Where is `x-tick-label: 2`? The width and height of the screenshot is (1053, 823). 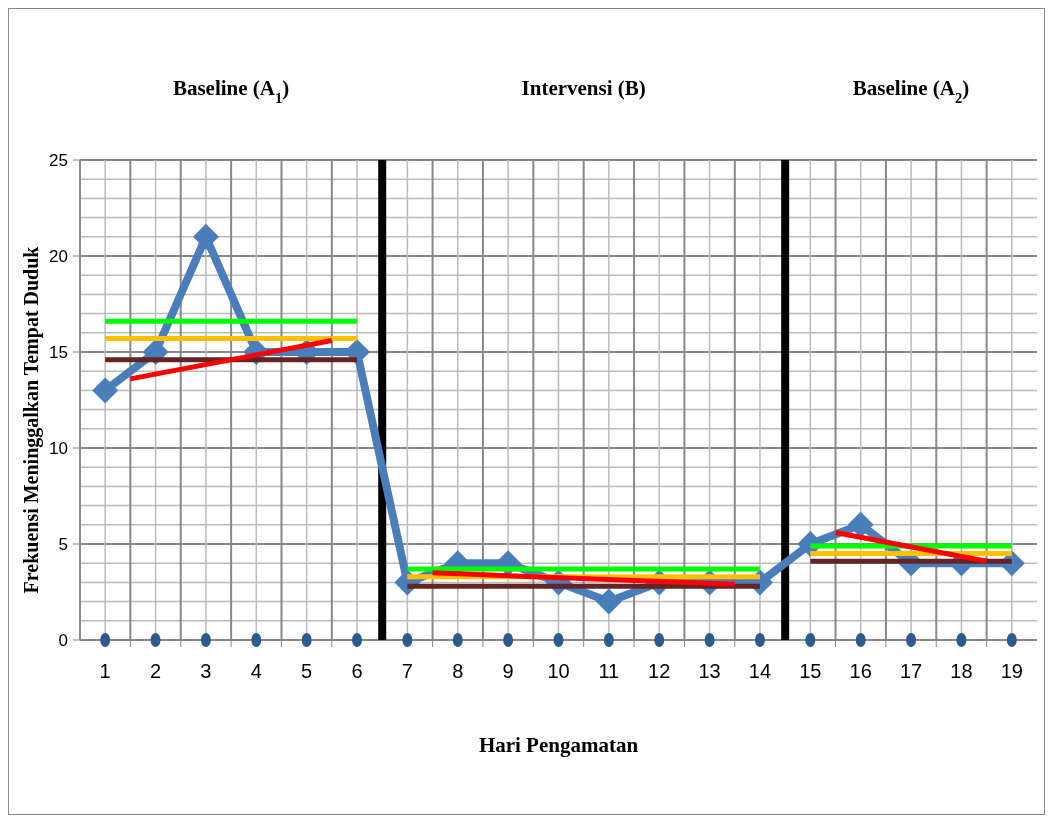 x-tick-label: 2 is located at coordinates (155, 671).